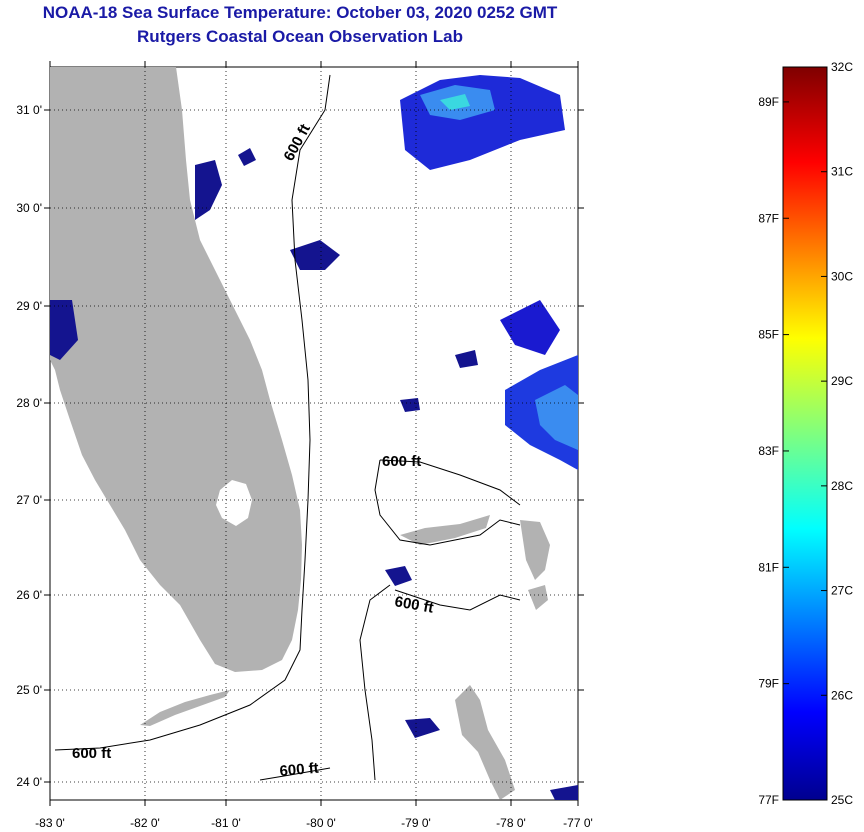  What do you see at coordinates (29, 208) in the screenshot?
I see `lat-label: 30 0'` at bounding box center [29, 208].